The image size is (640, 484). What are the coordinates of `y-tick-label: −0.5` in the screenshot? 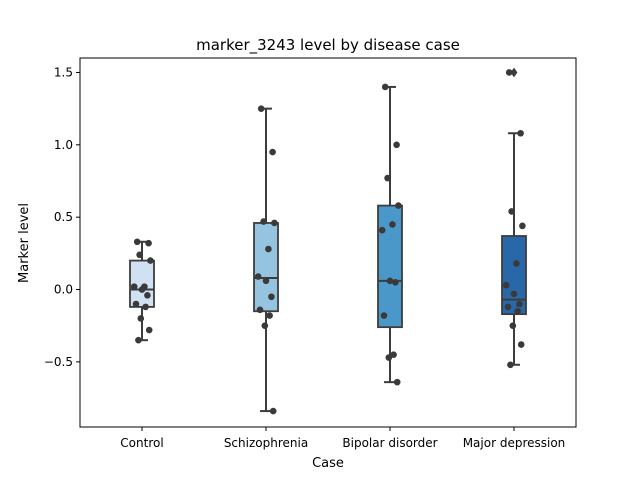 It's located at (58, 362).